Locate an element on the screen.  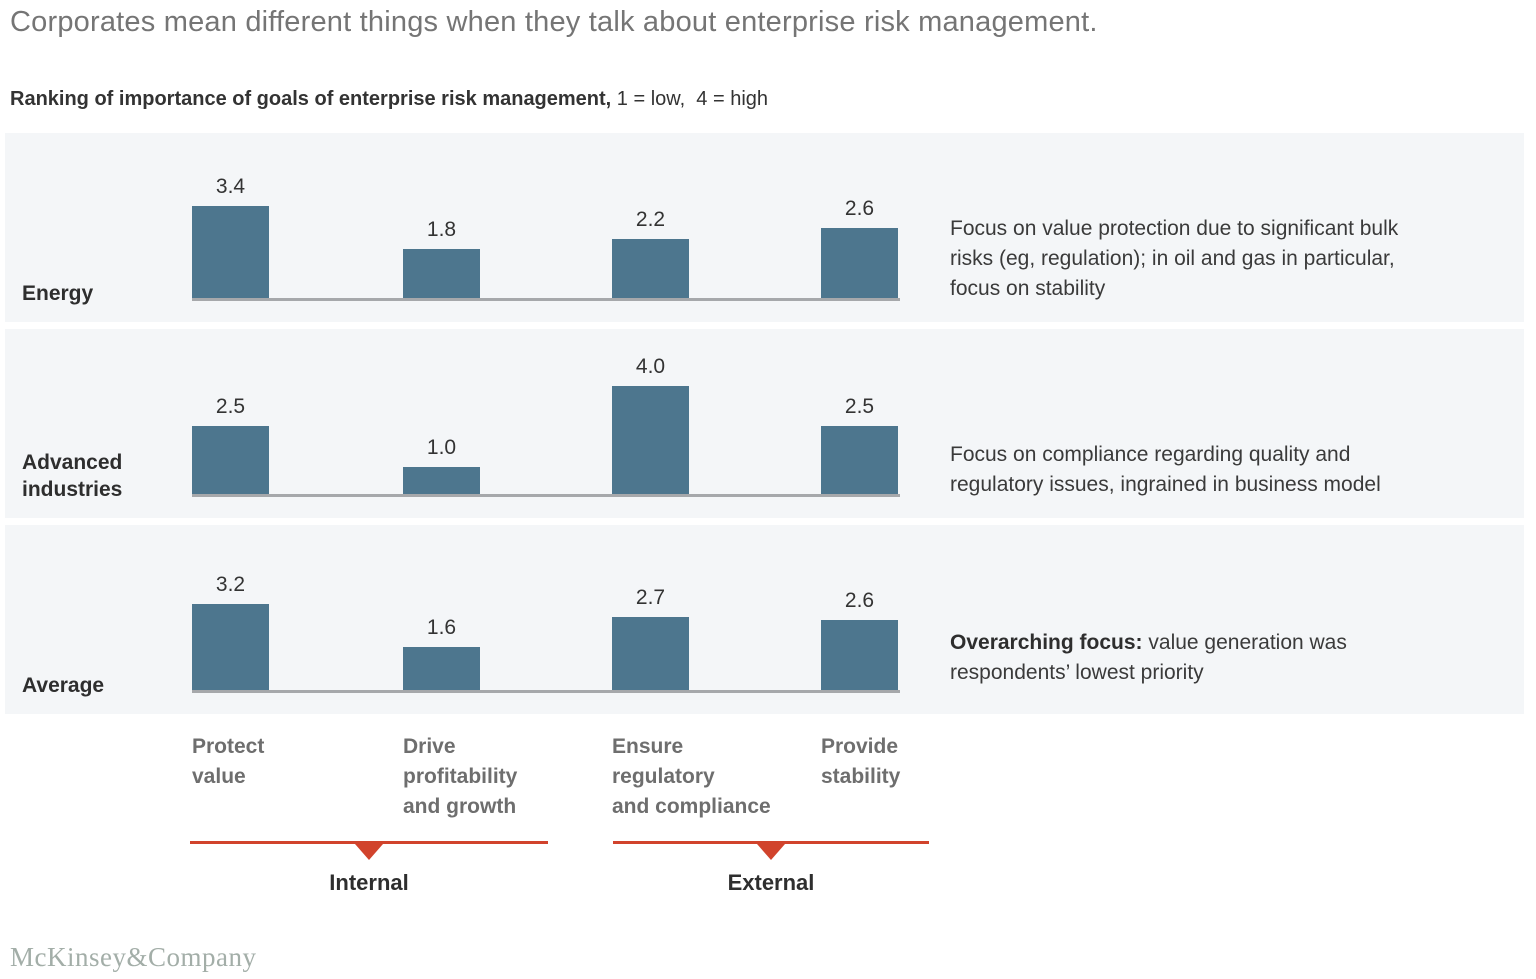
category-label-provide-stability: Provide stability is located at coordinates (861, 761).